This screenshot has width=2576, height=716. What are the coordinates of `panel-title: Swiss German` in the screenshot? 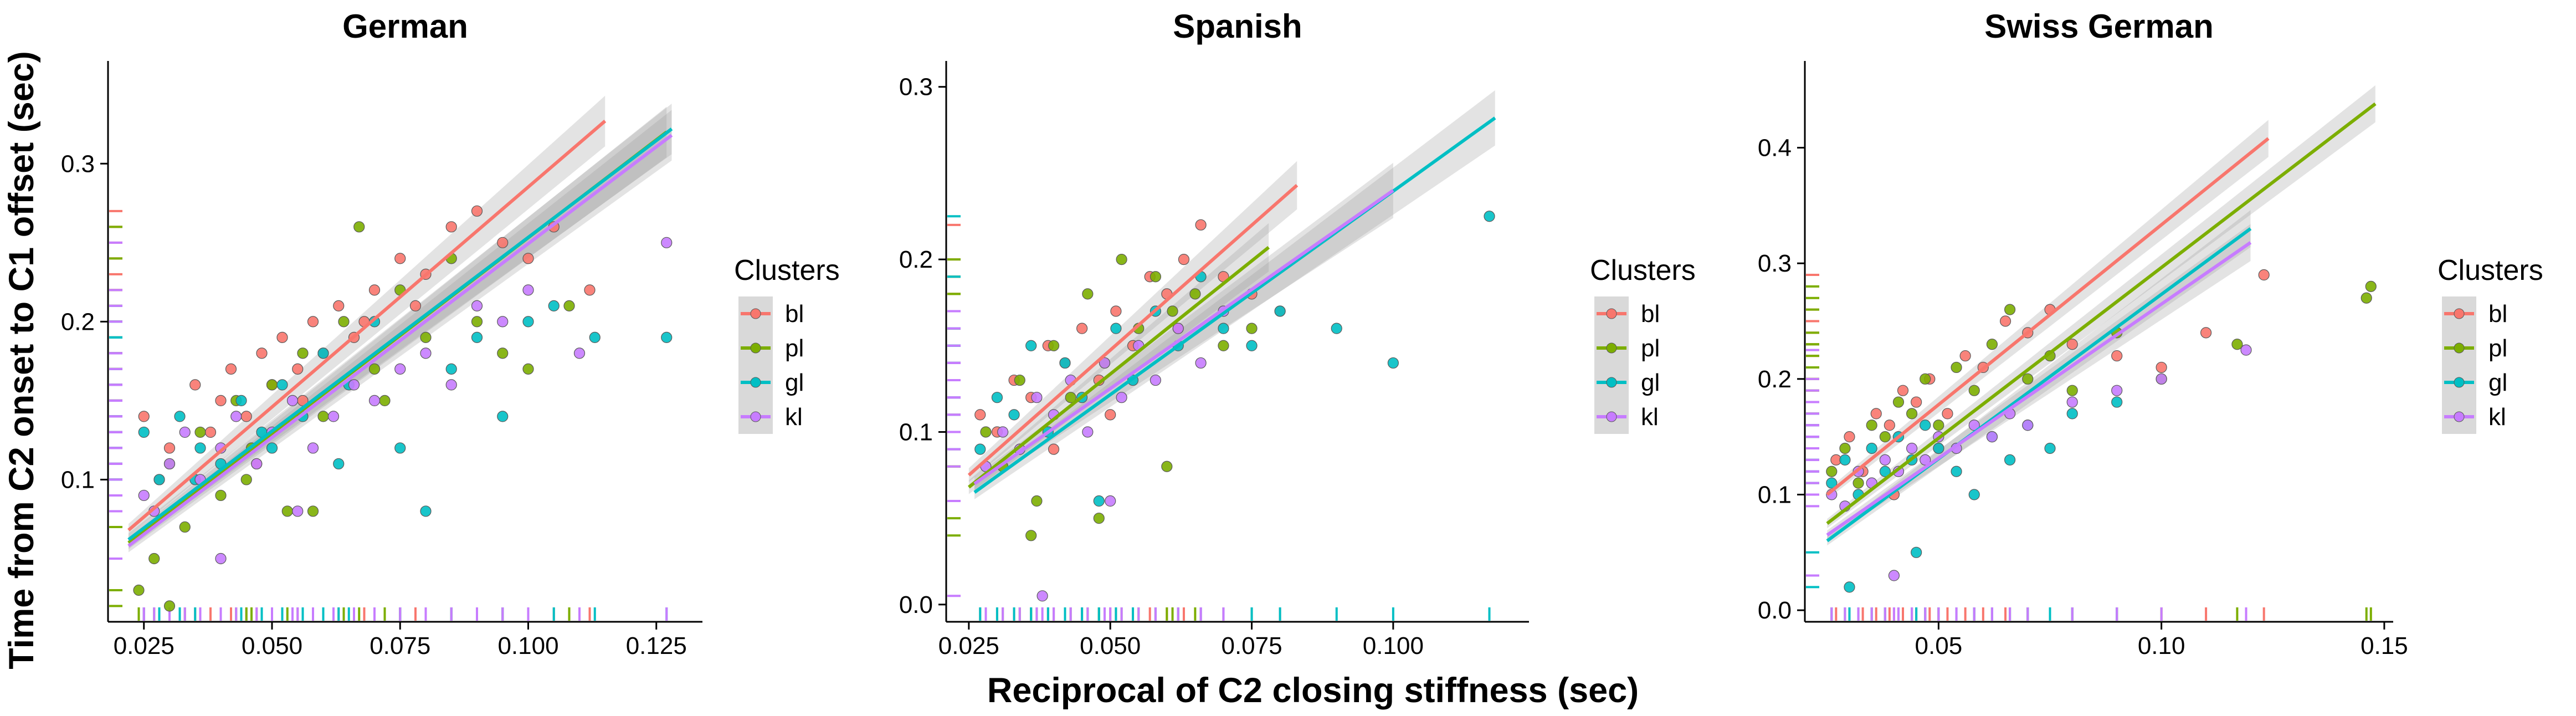 It's located at (2099, 26).